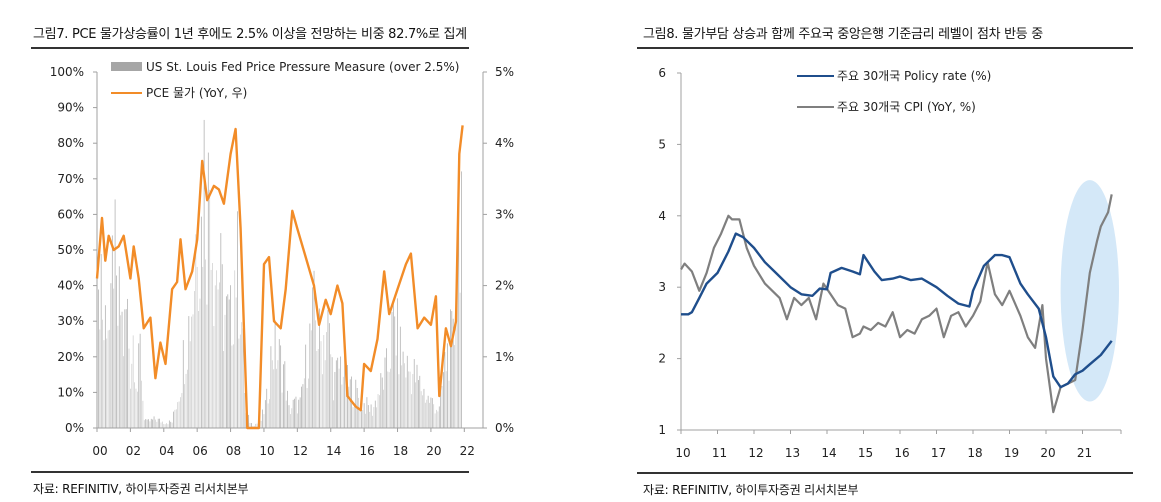 This screenshot has height=502, width=1161. What do you see at coordinates (99, 451) in the screenshot?
I see `x-tick-label: 00` at bounding box center [99, 451].